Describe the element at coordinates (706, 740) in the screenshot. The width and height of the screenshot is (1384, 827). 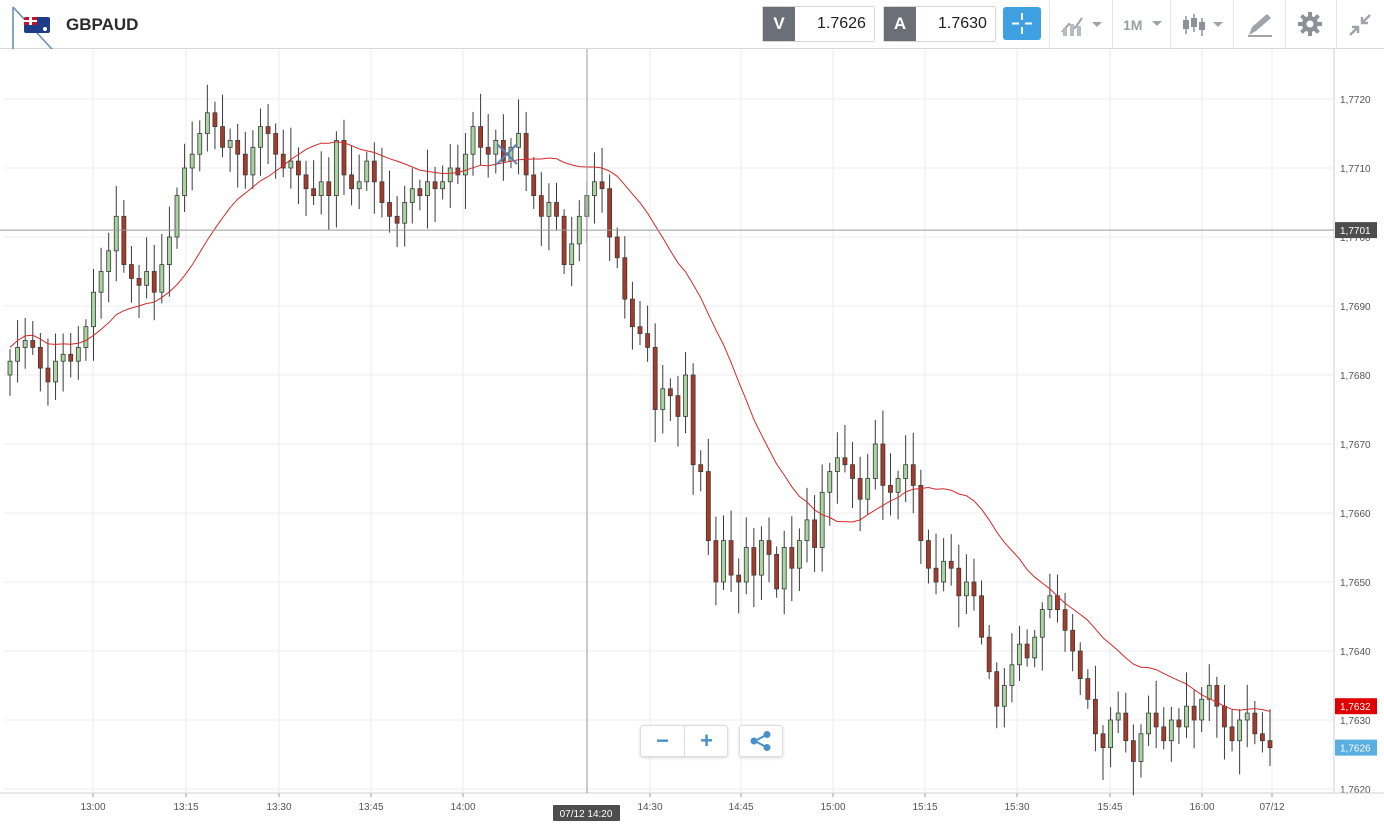
I see `zoom-in-button: +` at that location.